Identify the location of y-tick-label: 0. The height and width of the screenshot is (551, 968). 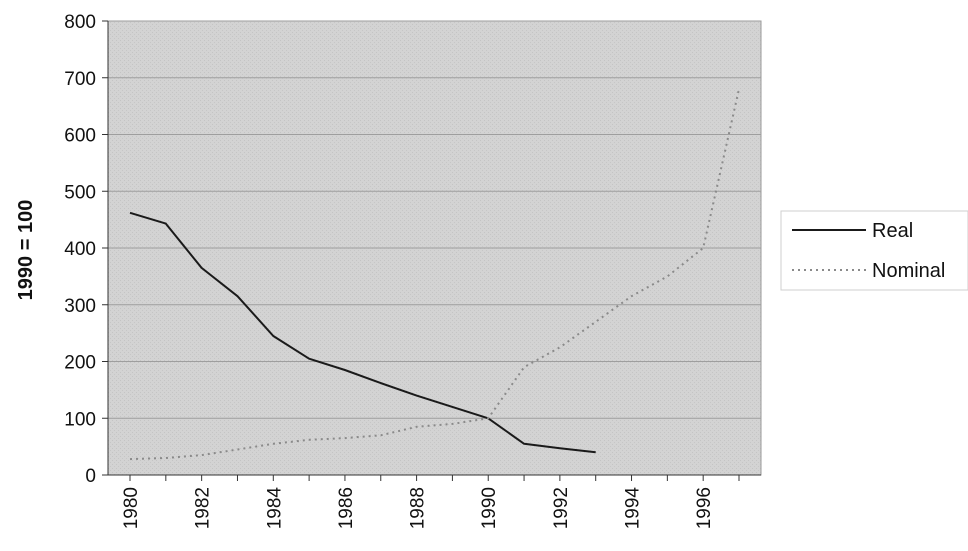
(90, 476).